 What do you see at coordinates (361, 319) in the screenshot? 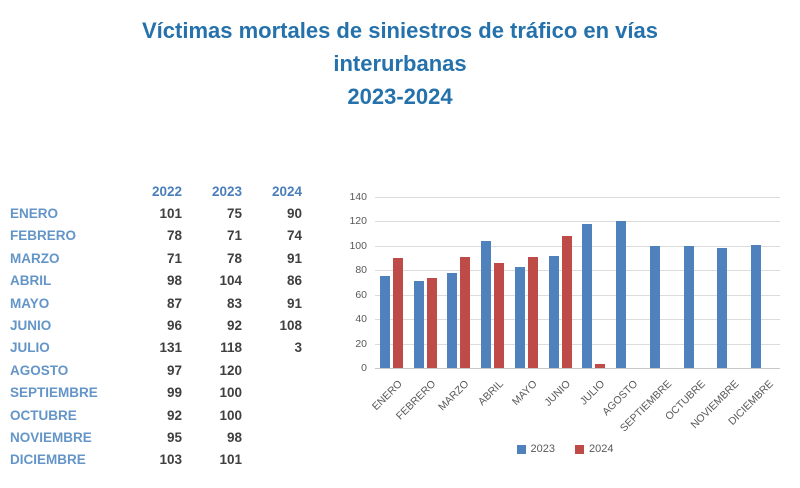
I see `y-tick-label-40: 40` at bounding box center [361, 319].